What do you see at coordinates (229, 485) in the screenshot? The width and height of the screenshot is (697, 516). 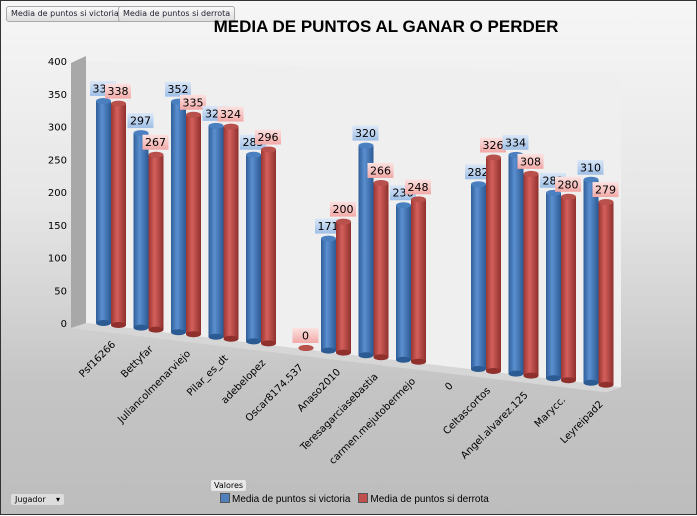 I see `values-field-button: Valores` at bounding box center [229, 485].